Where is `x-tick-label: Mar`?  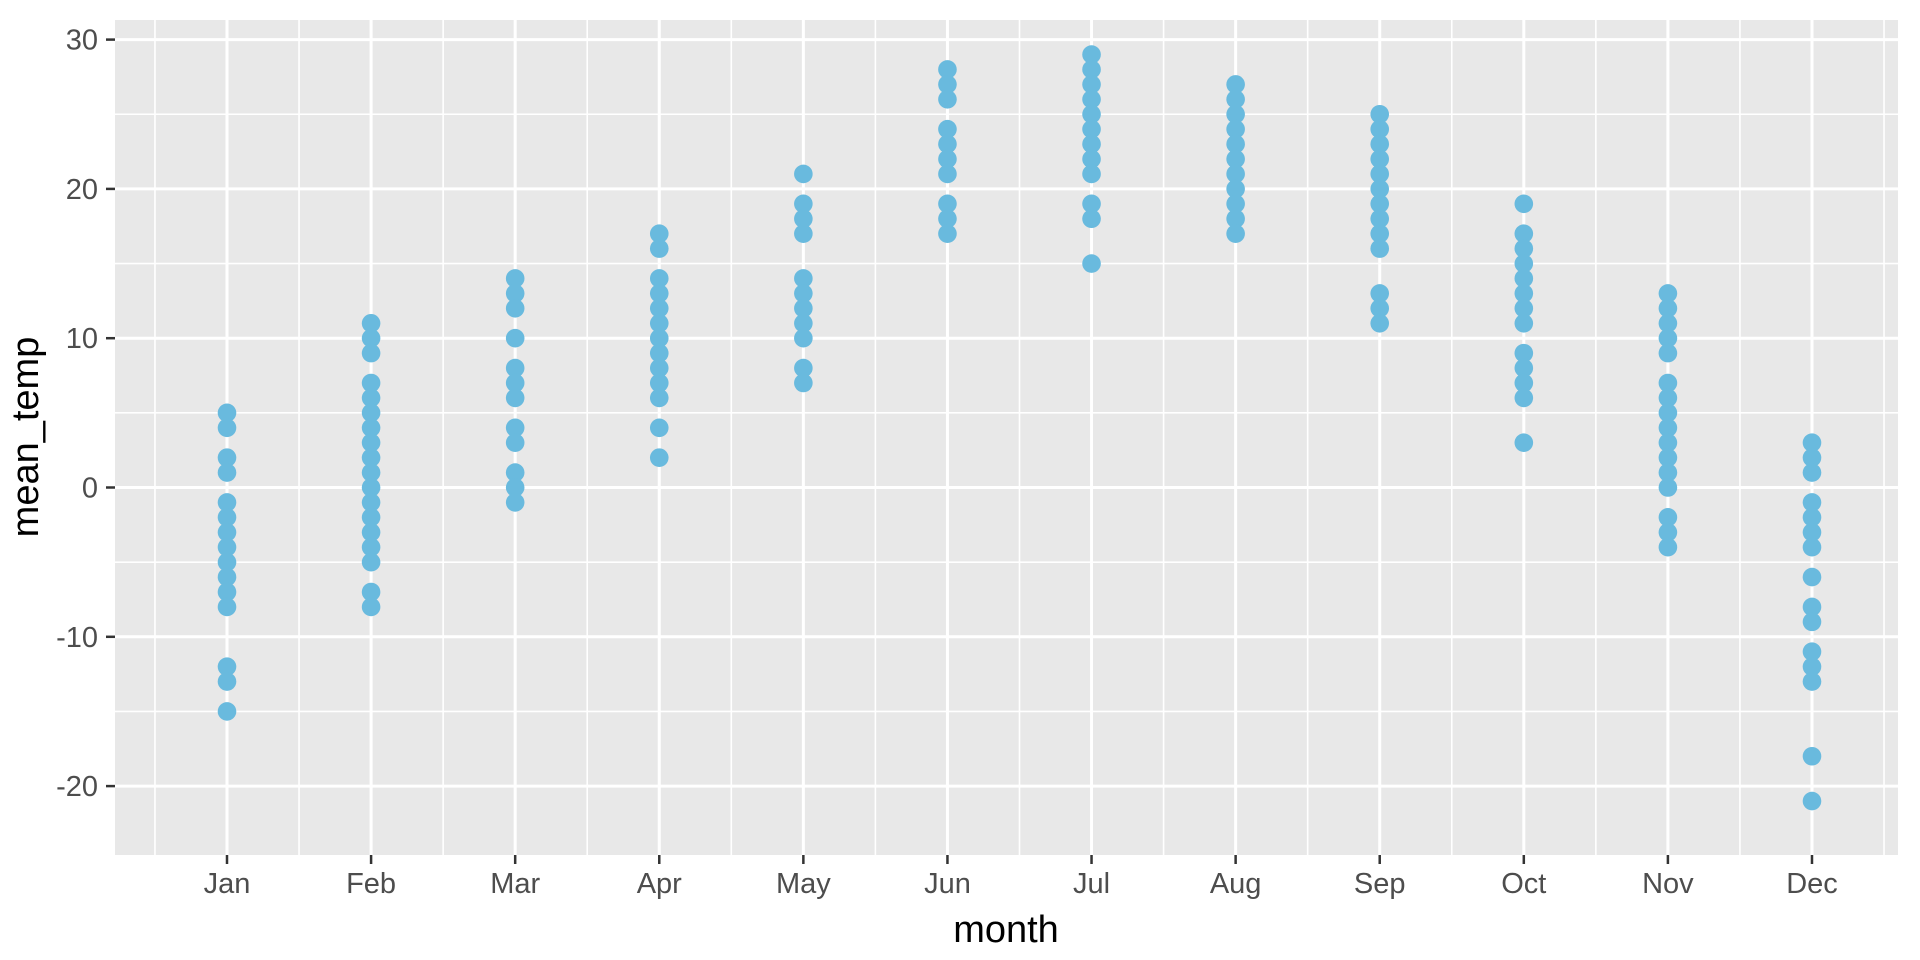 x-tick-label: Mar is located at coordinates (515, 884).